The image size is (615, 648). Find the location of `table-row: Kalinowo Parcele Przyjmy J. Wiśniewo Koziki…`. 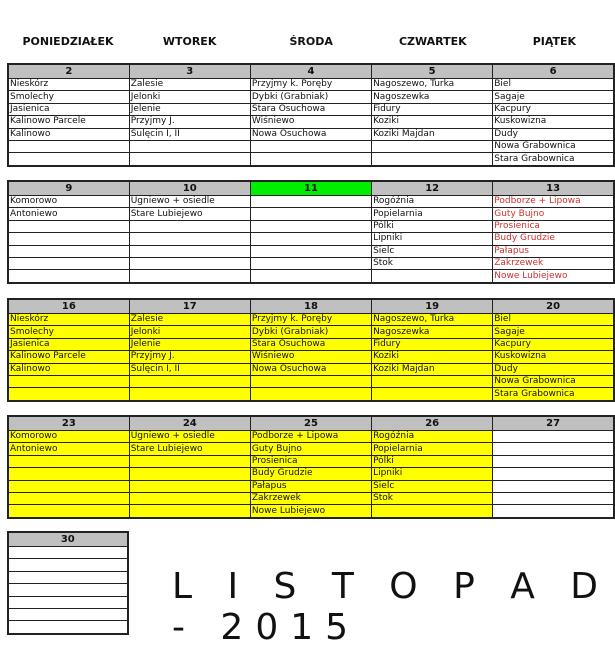

table-row: Kalinowo Parcele Przyjmy J. Wiśniewo Koziki… is located at coordinates (311, 122).